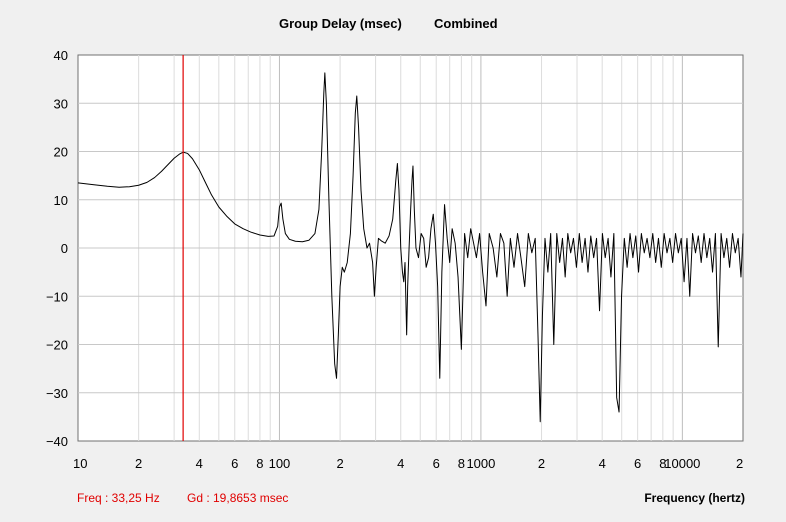 Image resolution: width=786 pixels, height=522 pixels. I want to click on y-tick-label: 10, so click(61, 200).